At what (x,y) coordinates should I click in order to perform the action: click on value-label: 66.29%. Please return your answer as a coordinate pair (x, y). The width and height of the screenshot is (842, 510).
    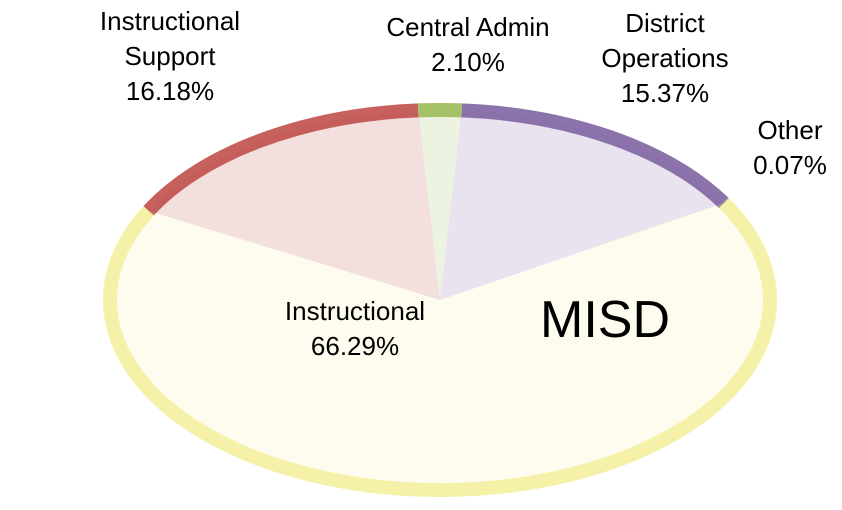
    Looking at the image, I should click on (355, 346).